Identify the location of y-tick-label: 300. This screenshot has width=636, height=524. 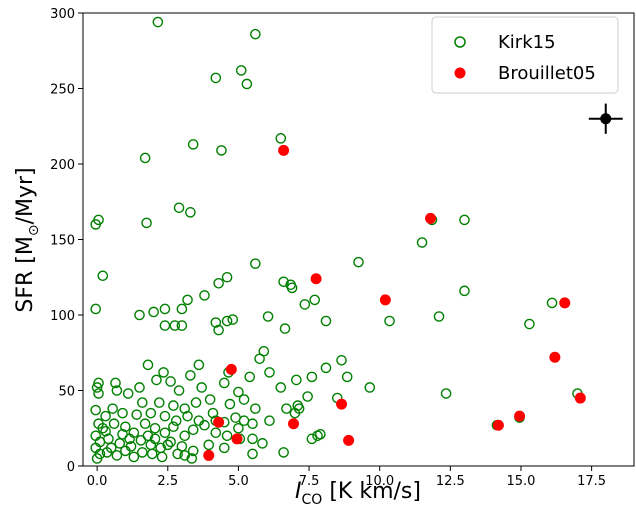
(62, 14).